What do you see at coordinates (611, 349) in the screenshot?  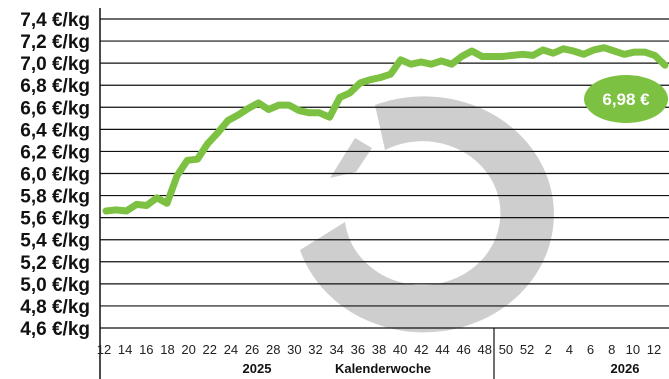 I see `x-tick-label: 8` at bounding box center [611, 349].